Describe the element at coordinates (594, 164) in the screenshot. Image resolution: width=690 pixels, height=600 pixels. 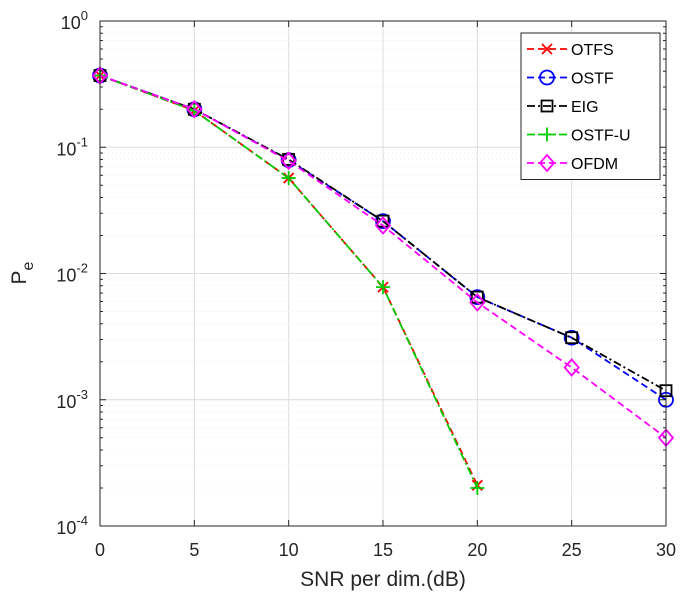
I see `legend-label-ofdm: OFDM` at that location.